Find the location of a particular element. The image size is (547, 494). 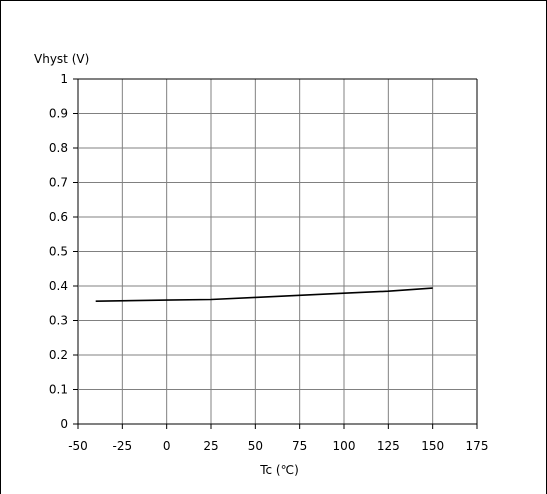

x-tick-label: 75 is located at coordinates (299, 446).